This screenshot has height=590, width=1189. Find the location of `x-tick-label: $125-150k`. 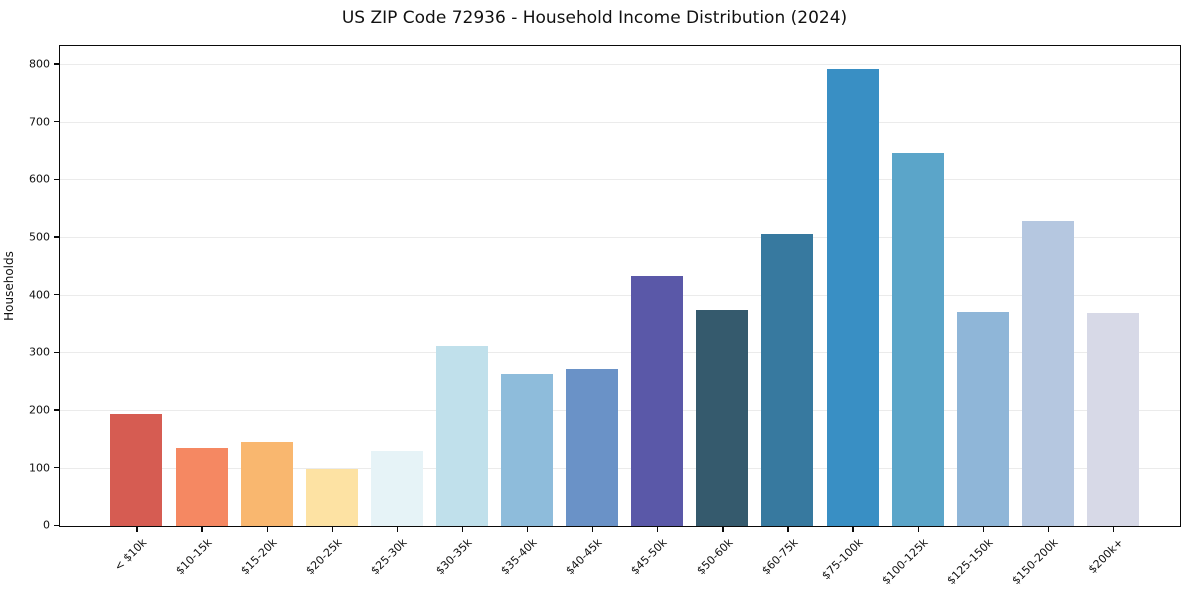

x-tick-label: $125-150k is located at coordinates (970, 562).